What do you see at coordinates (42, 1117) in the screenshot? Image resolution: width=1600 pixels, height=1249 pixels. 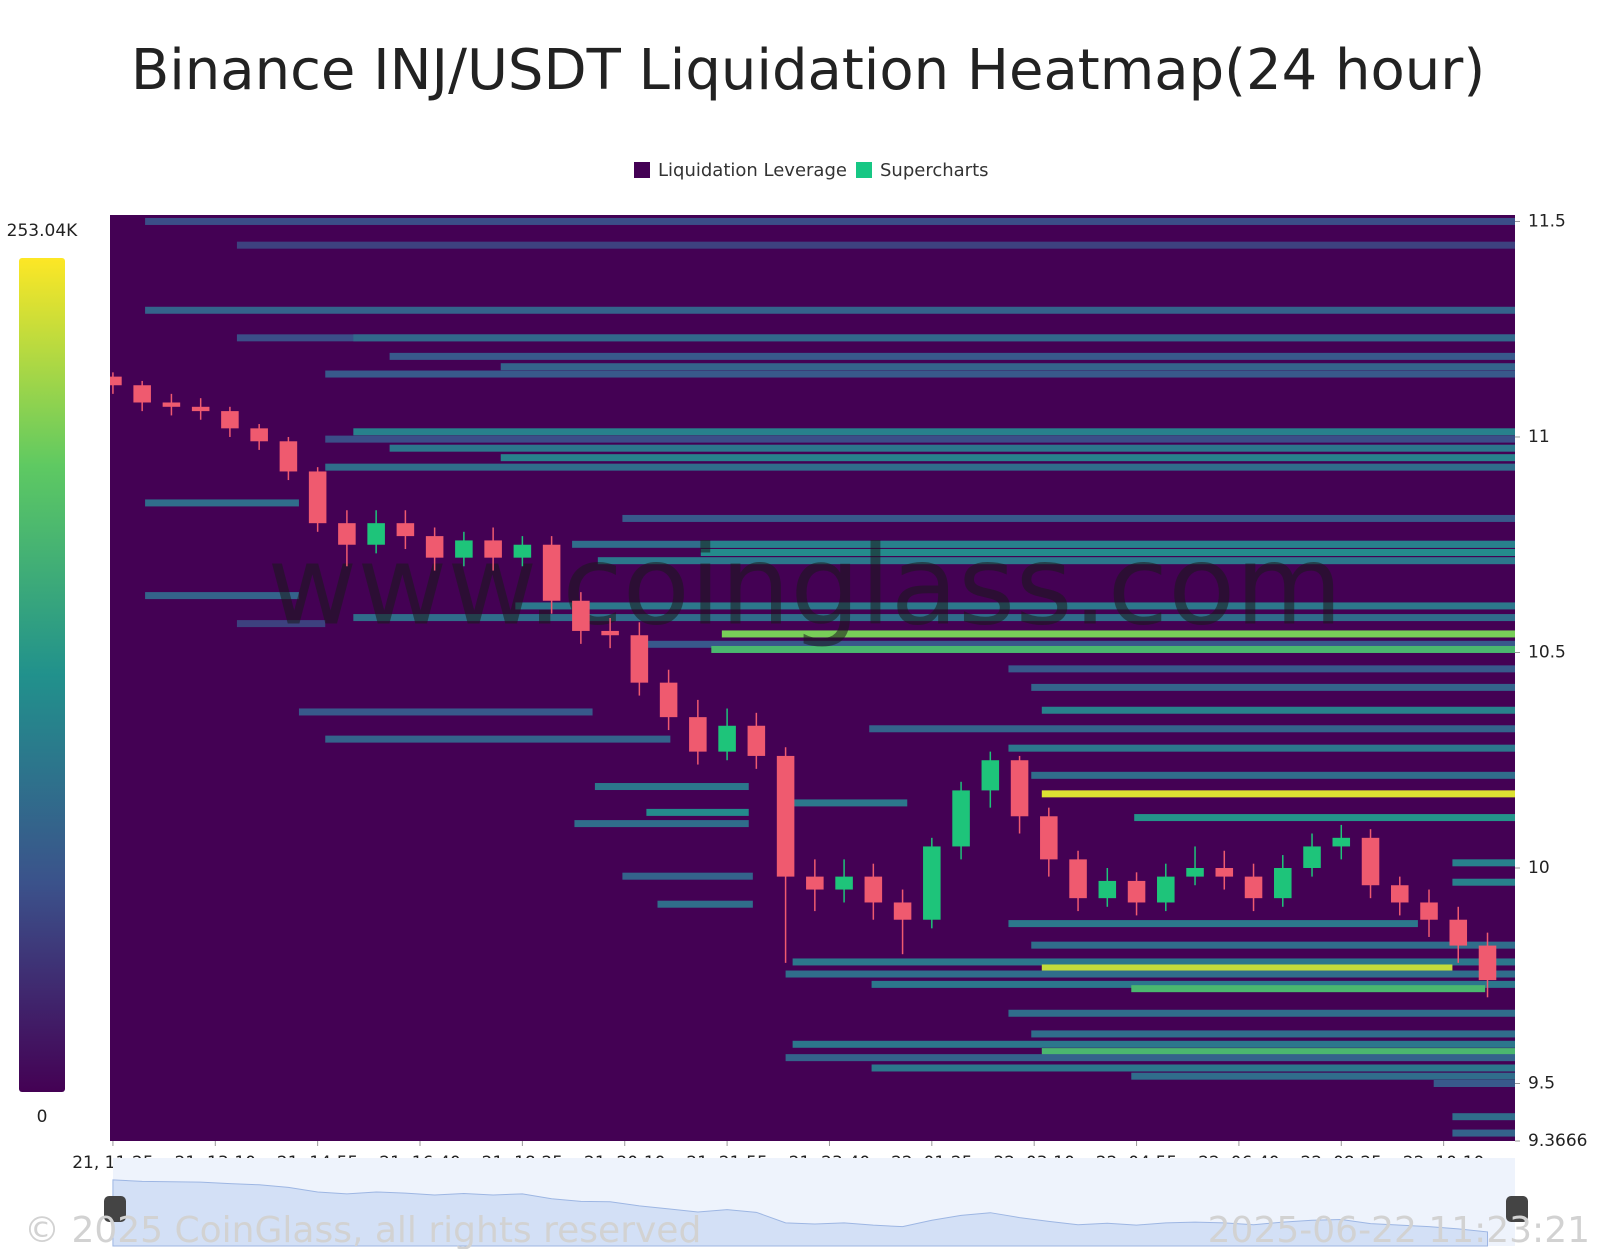 I see `colorbar-label: 0` at bounding box center [42, 1117].